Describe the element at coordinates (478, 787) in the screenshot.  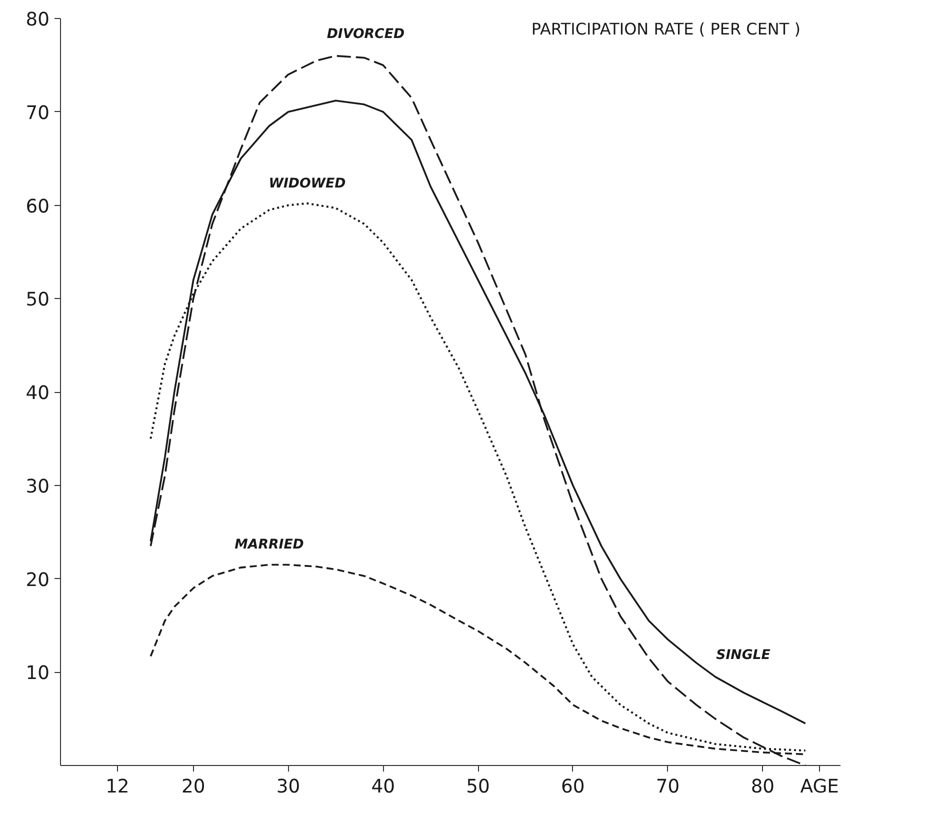
I see `x-tick-label: 50` at that location.